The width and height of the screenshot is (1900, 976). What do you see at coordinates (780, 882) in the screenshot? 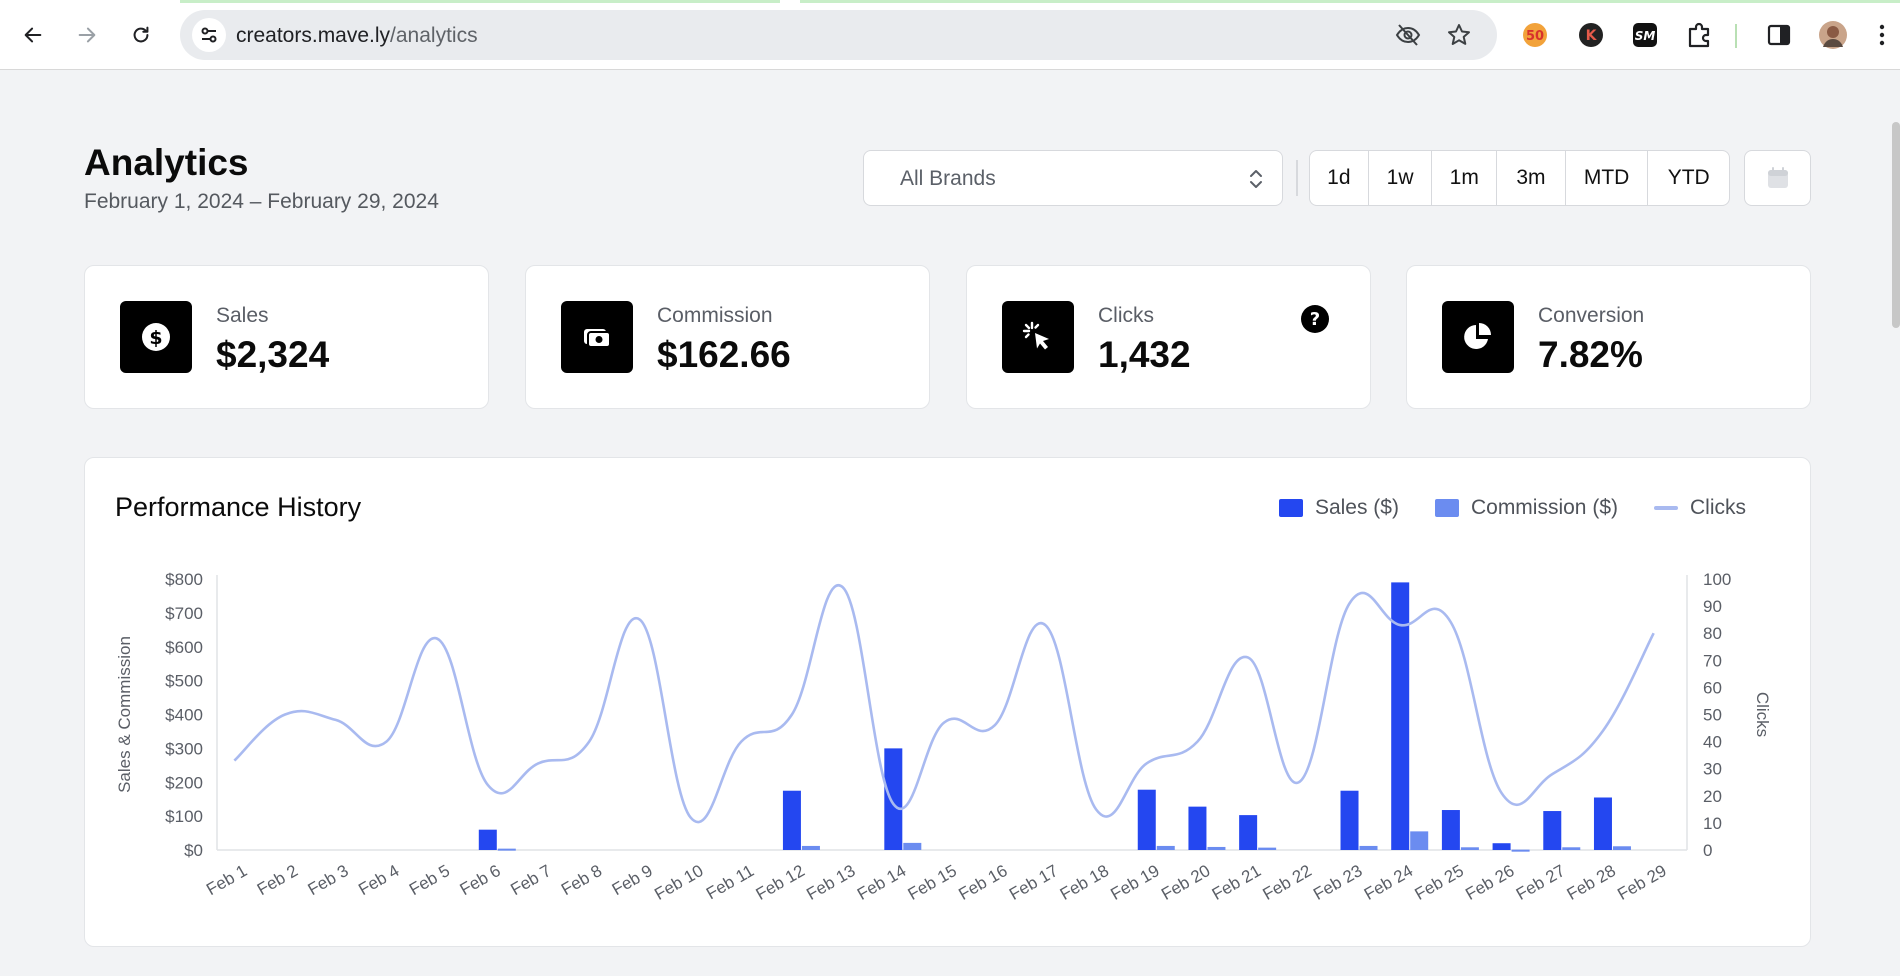
I see `x-tick-label: Feb 12` at bounding box center [780, 882].